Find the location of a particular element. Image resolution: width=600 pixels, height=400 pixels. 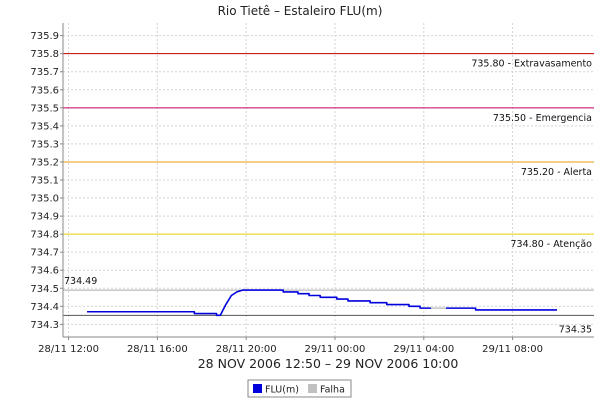

y-tick-label: 735.2 is located at coordinates (44, 162).